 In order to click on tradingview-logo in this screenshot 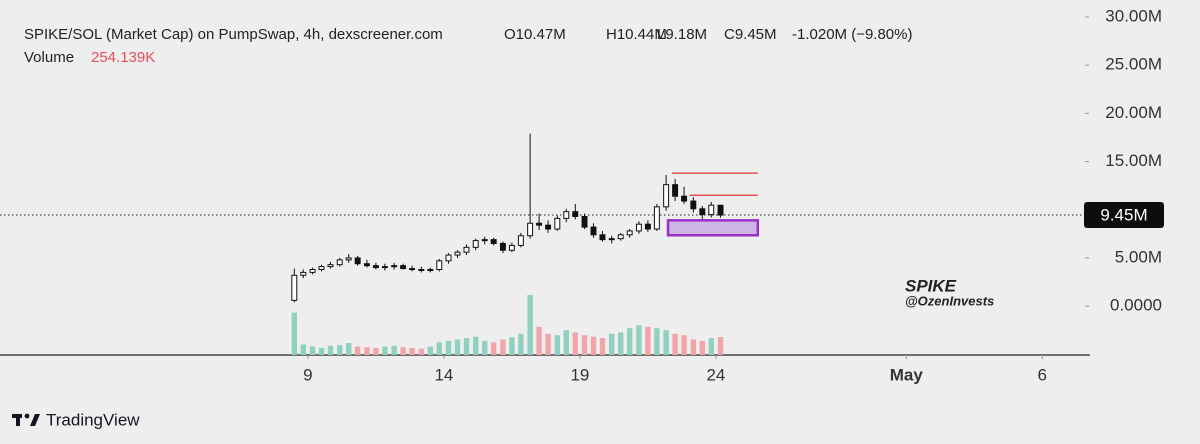, I will do `click(26, 419)`.